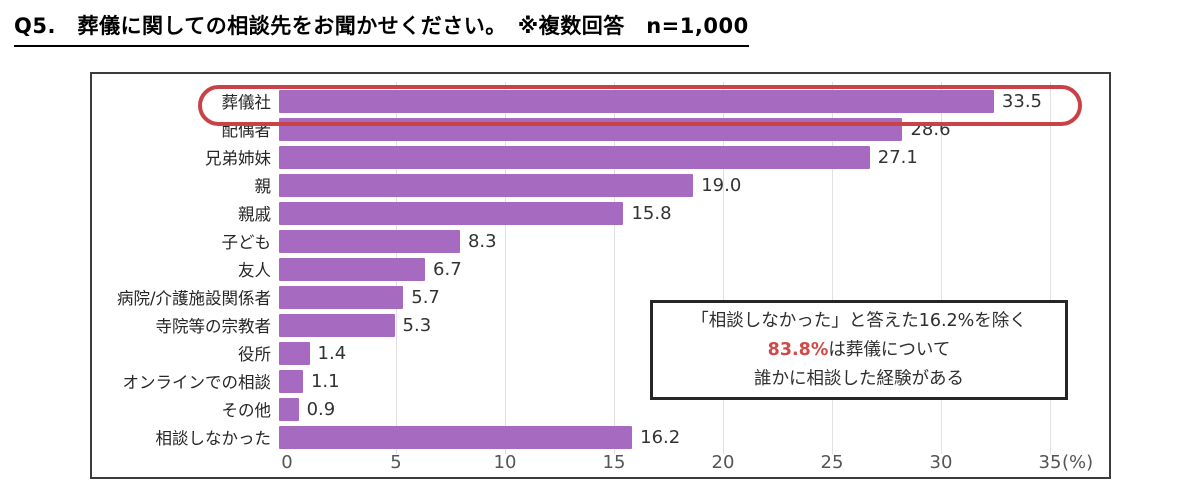  Describe the element at coordinates (832, 462) in the screenshot. I see `x-tick-label: 25` at that location.